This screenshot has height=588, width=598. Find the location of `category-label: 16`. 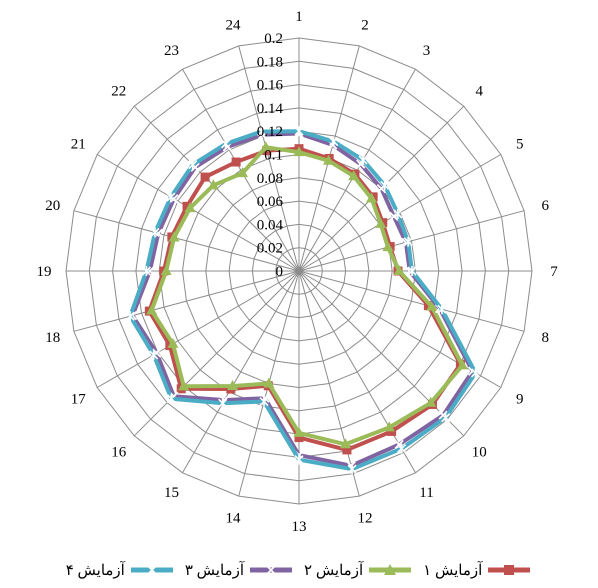

category-label: 16 is located at coordinates (119, 452).